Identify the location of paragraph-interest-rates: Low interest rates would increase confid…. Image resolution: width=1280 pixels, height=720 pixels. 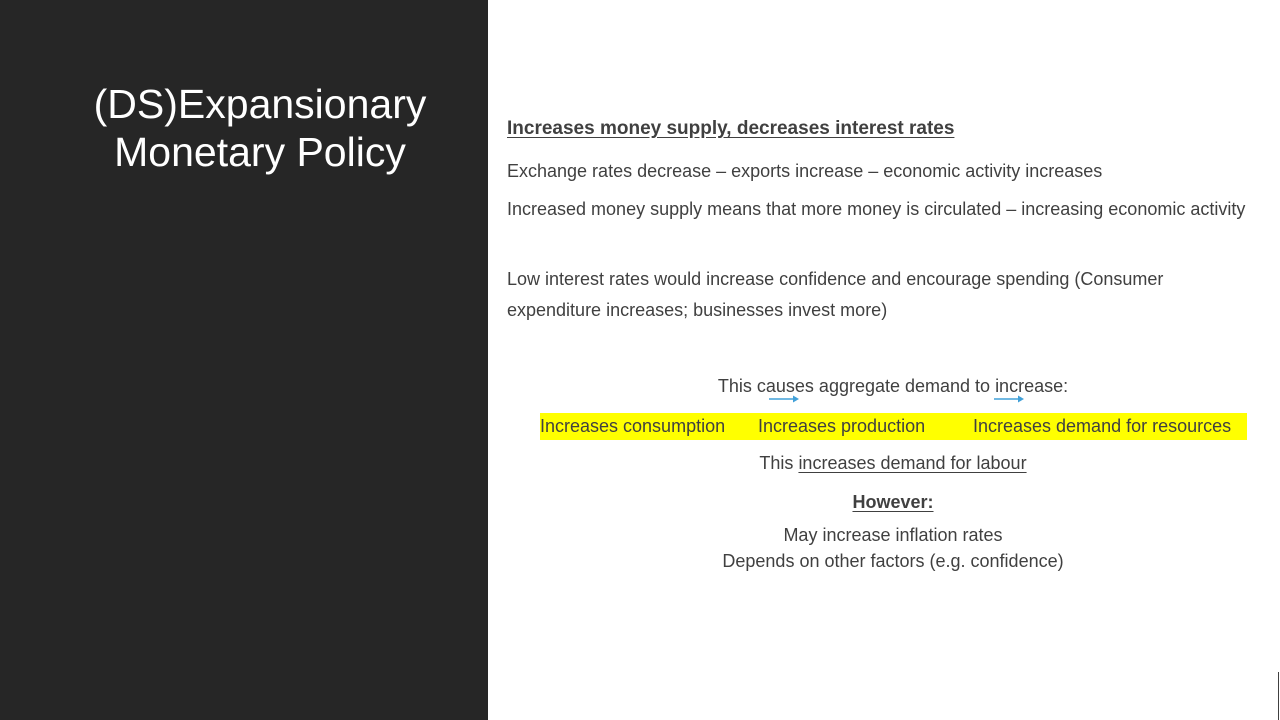
(835, 294).